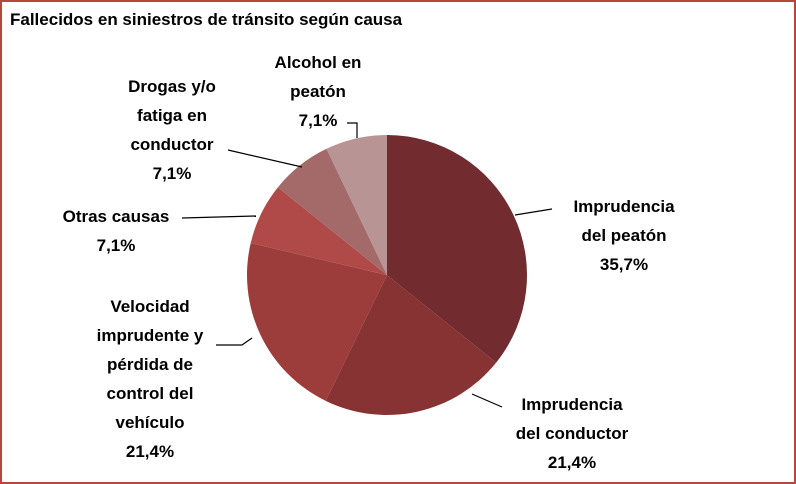  What do you see at coordinates (116, 216) in the screenshot?
I see `category-label: Otras causas` at bounding box center [116, 216].